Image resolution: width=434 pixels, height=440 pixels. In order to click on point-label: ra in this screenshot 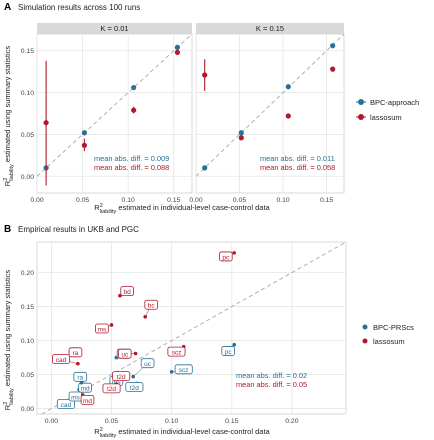, I will do `click(76, 353)`.